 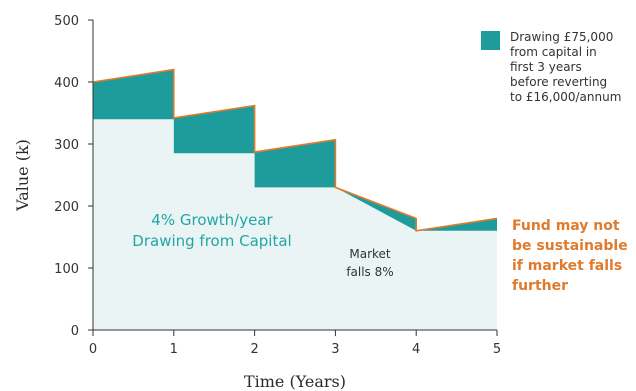 What do you see at coordinates (369, 263) in the screenshot?
I see `market-annotation: Market falls 8%` at bounding box center [369, 263].